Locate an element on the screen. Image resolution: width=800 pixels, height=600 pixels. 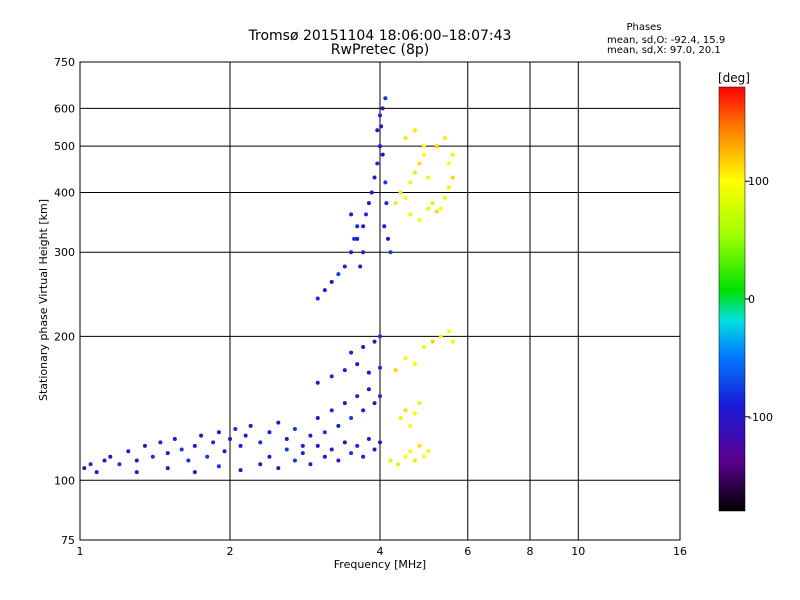
chart-title: Tromsø 20151104 18:06:00–18:07:43 is located at coordinates (380, 36).